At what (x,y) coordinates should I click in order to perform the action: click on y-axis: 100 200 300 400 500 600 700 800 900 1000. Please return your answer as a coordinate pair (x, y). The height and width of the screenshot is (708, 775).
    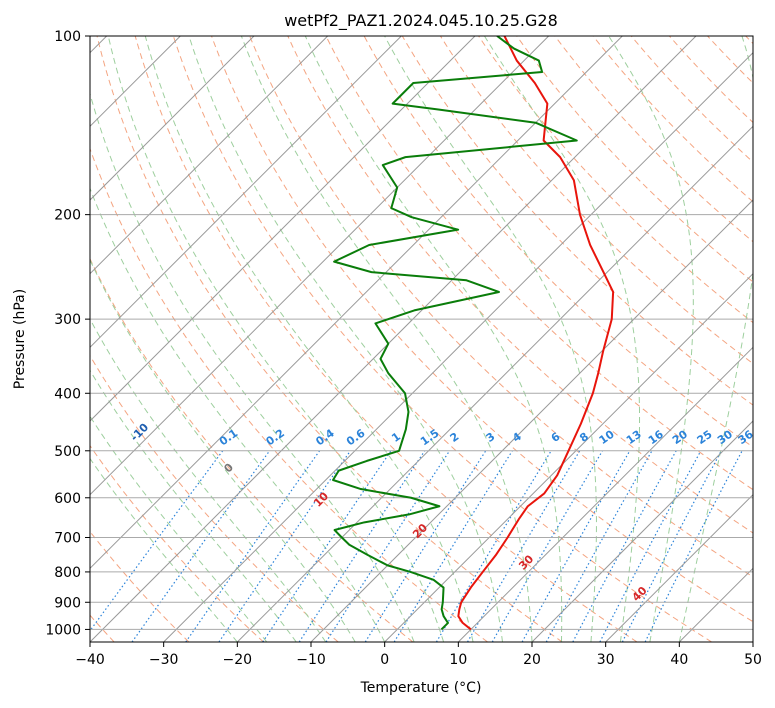
    Looking at the image, I should click on (67, 333).